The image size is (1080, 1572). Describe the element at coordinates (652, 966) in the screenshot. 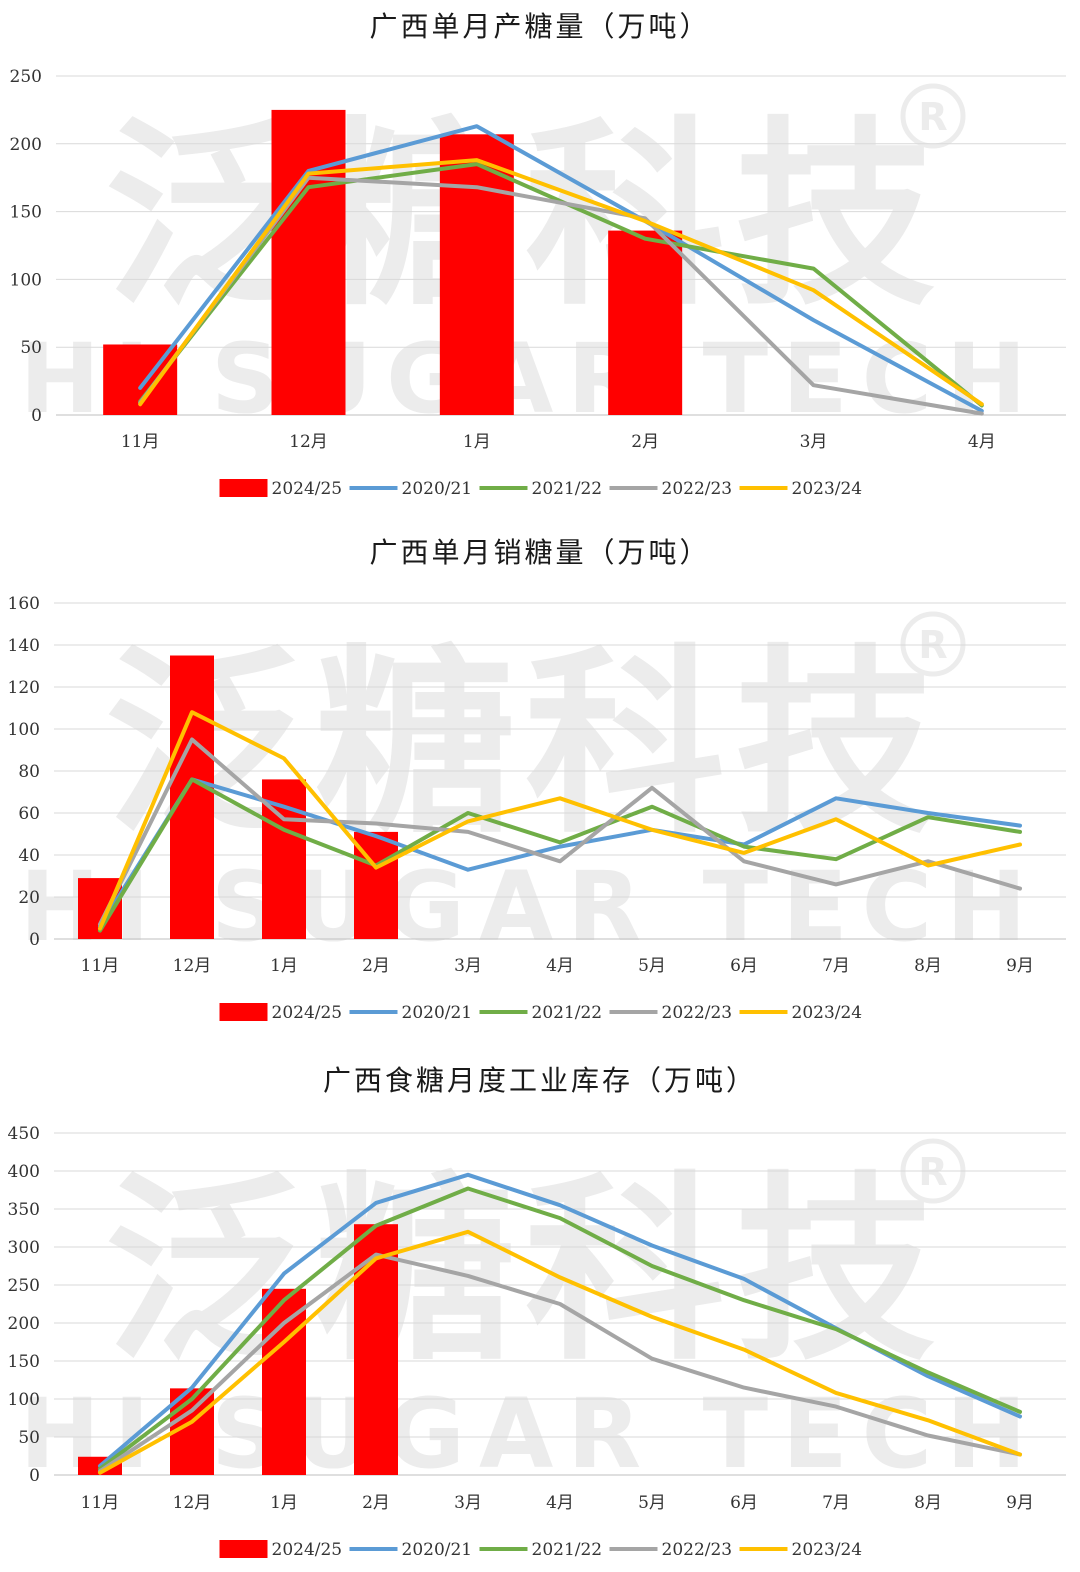

I see `x-tick-label: 5月` at that location.